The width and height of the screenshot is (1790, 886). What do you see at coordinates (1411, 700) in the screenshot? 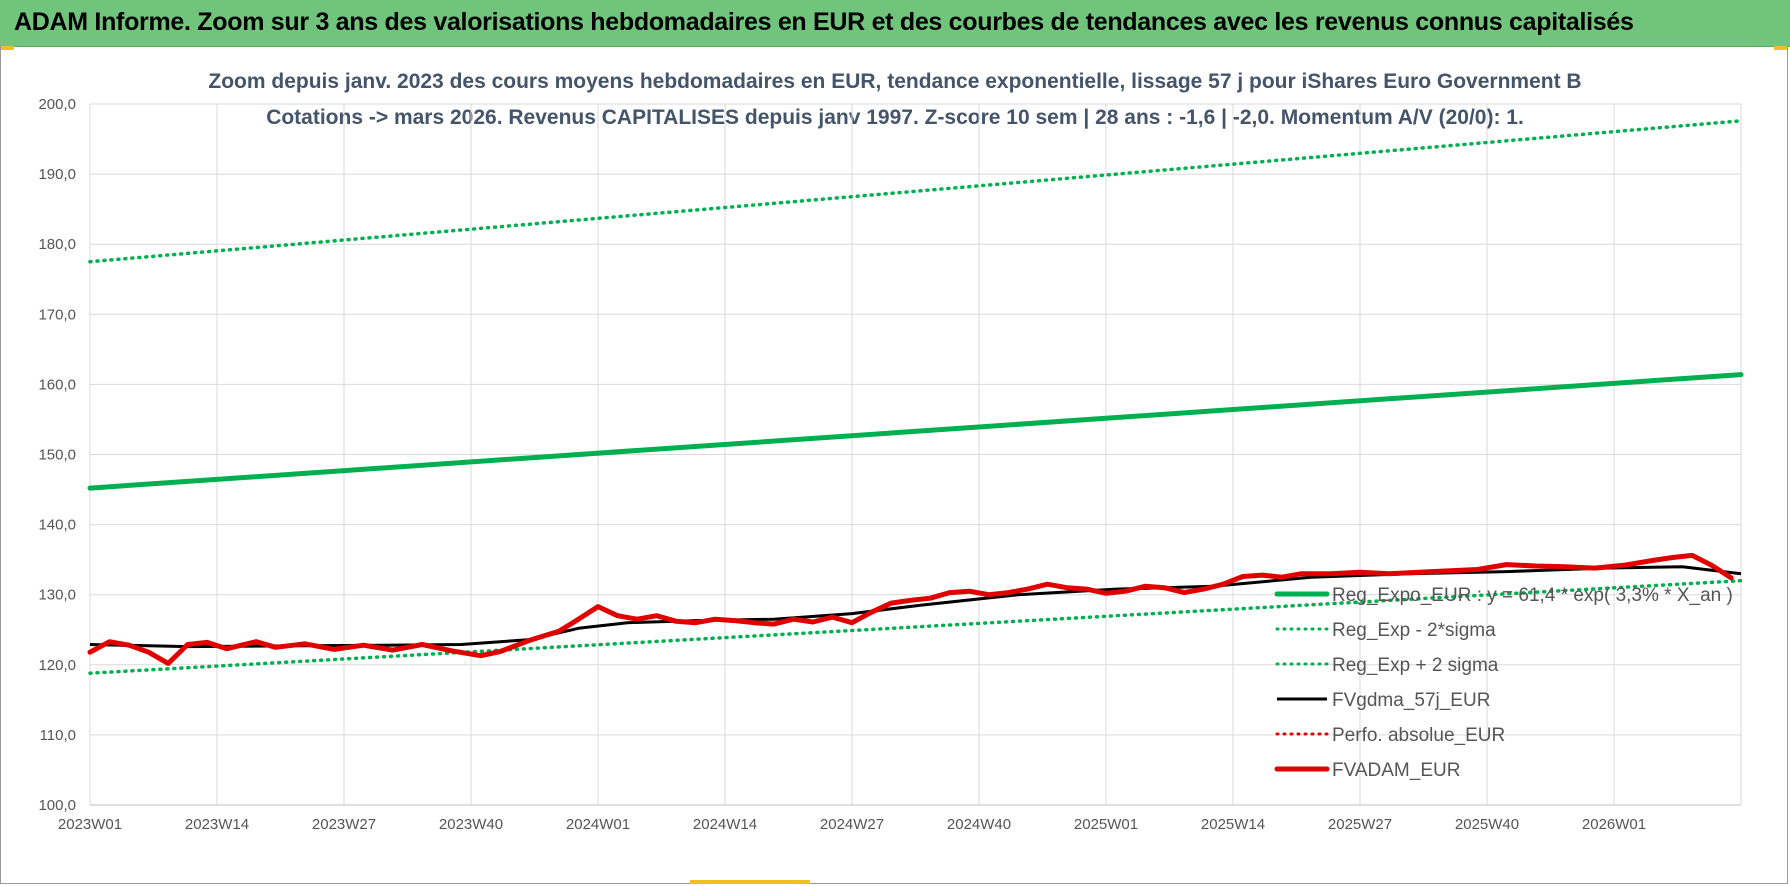
I see `legend-label-fvgdma-57j-eur: FVgdma_57j_EUR` at bounding box center [1411, 700].